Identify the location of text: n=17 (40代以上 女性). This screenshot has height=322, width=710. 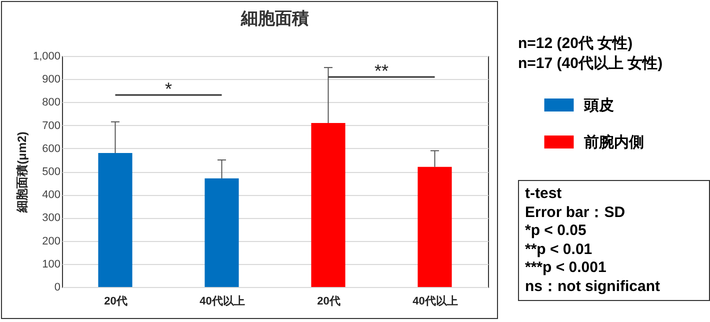
(590, 64).